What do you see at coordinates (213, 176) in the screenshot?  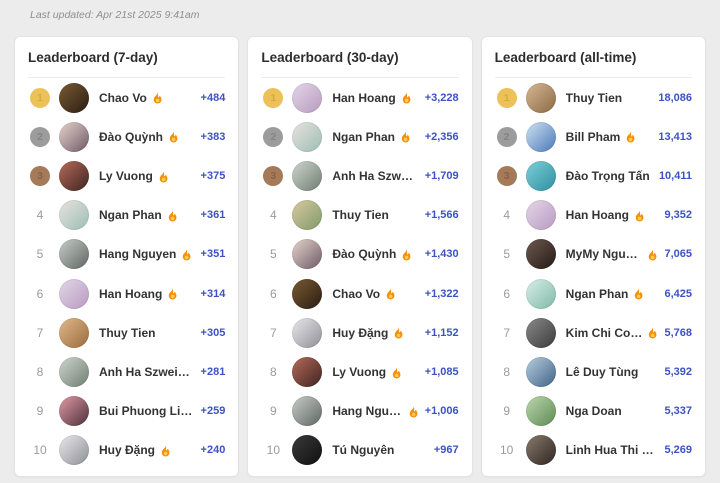 I see `score-value: +375` at bounding box center [213, 176].